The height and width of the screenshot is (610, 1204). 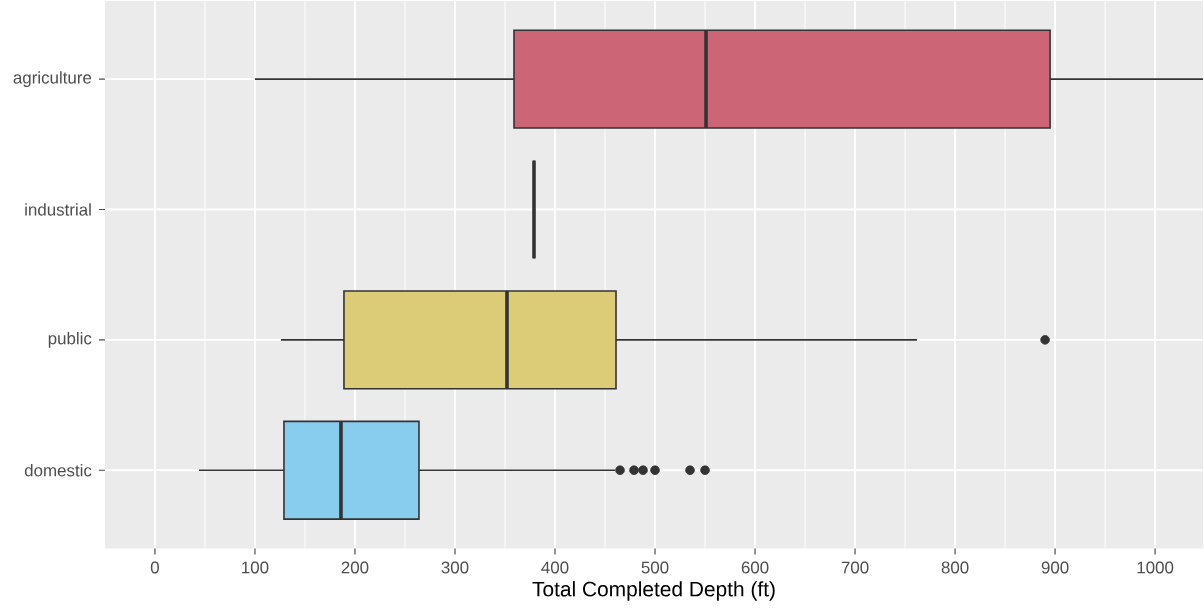 I want to click on x-tick-label: 200, so click(x=355, y=567).